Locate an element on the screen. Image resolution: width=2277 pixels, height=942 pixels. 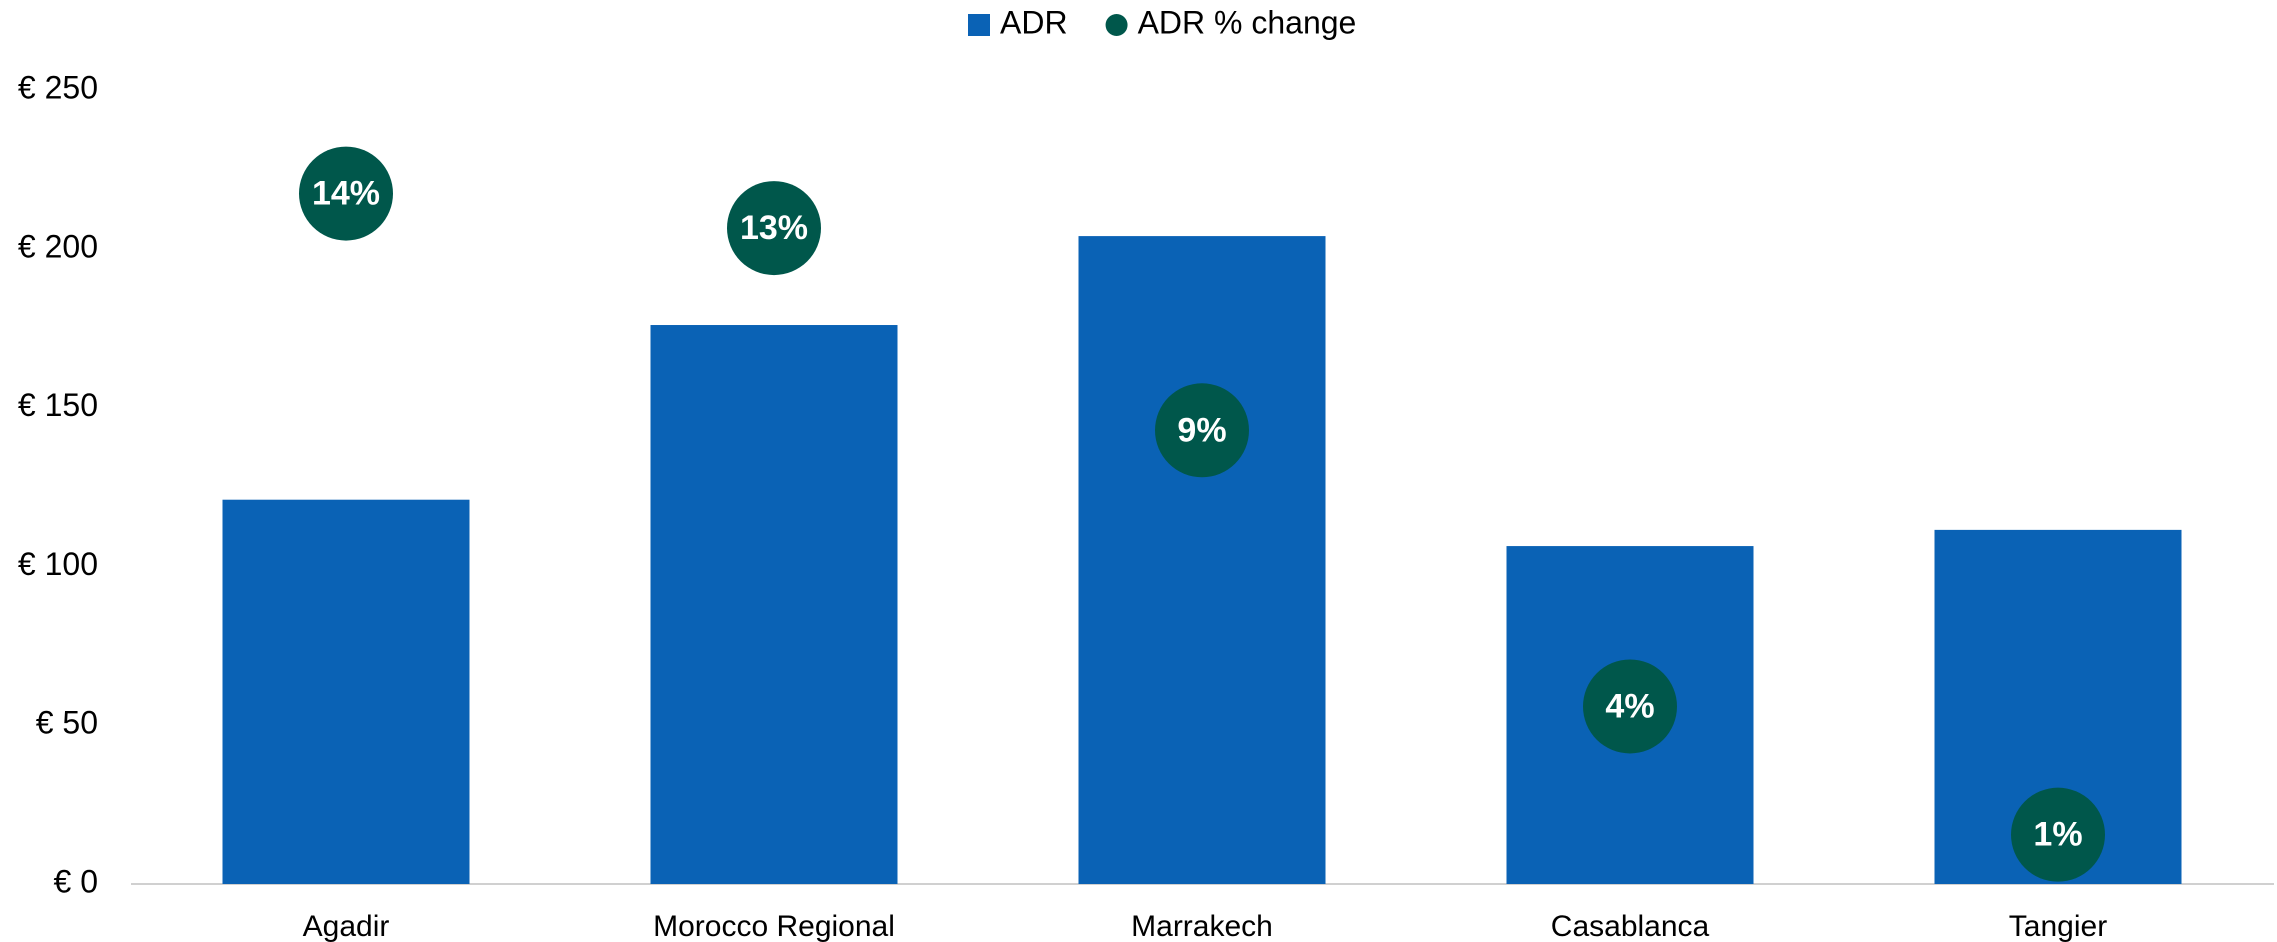
x-tick-label: Marrakech is located at coordinates (1202, 926).